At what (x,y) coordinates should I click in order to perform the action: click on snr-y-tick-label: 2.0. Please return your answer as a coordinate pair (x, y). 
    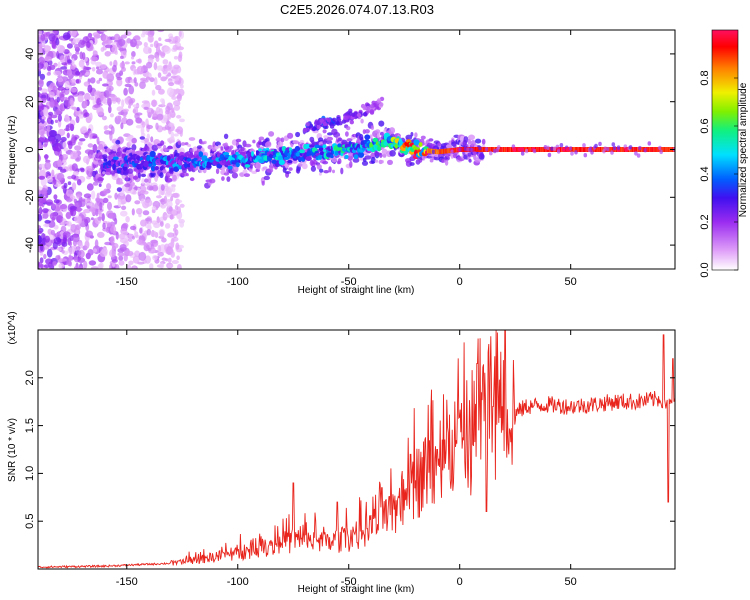
    Looking at the image, I should click on (30, 377).